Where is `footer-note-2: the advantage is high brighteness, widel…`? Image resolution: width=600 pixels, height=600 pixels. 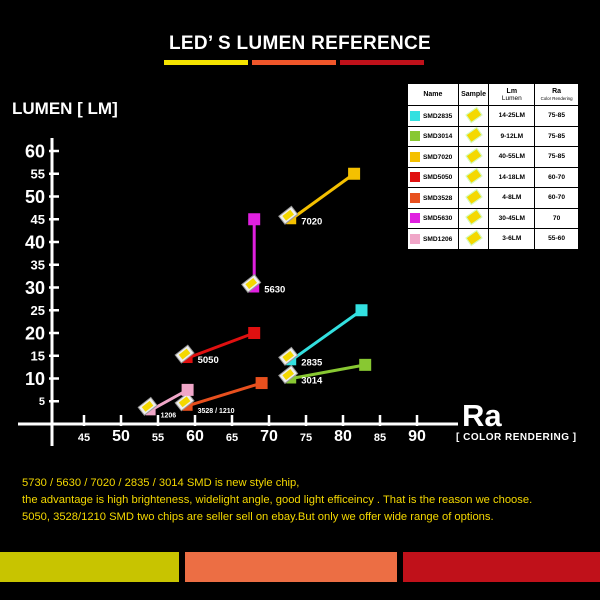 footer-note-2: the advantage is high brighteness, widel… is located at coordinates (277, 500).